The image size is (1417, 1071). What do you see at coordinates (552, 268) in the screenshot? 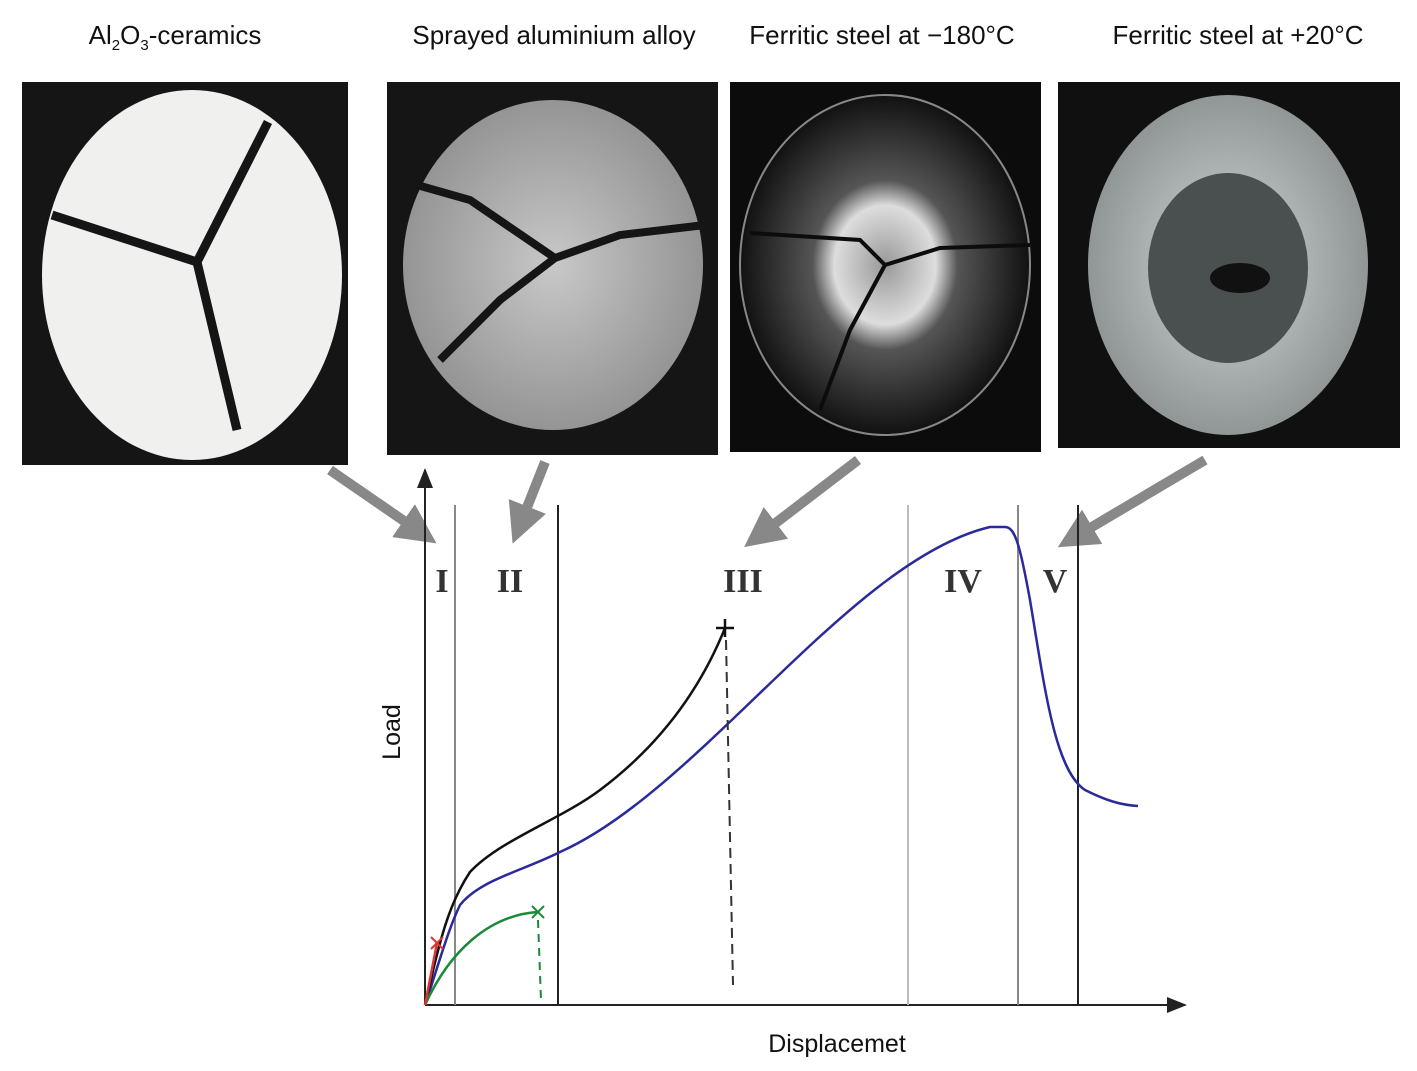
I see `photo-aluminium` at bounding box center [552, 268].